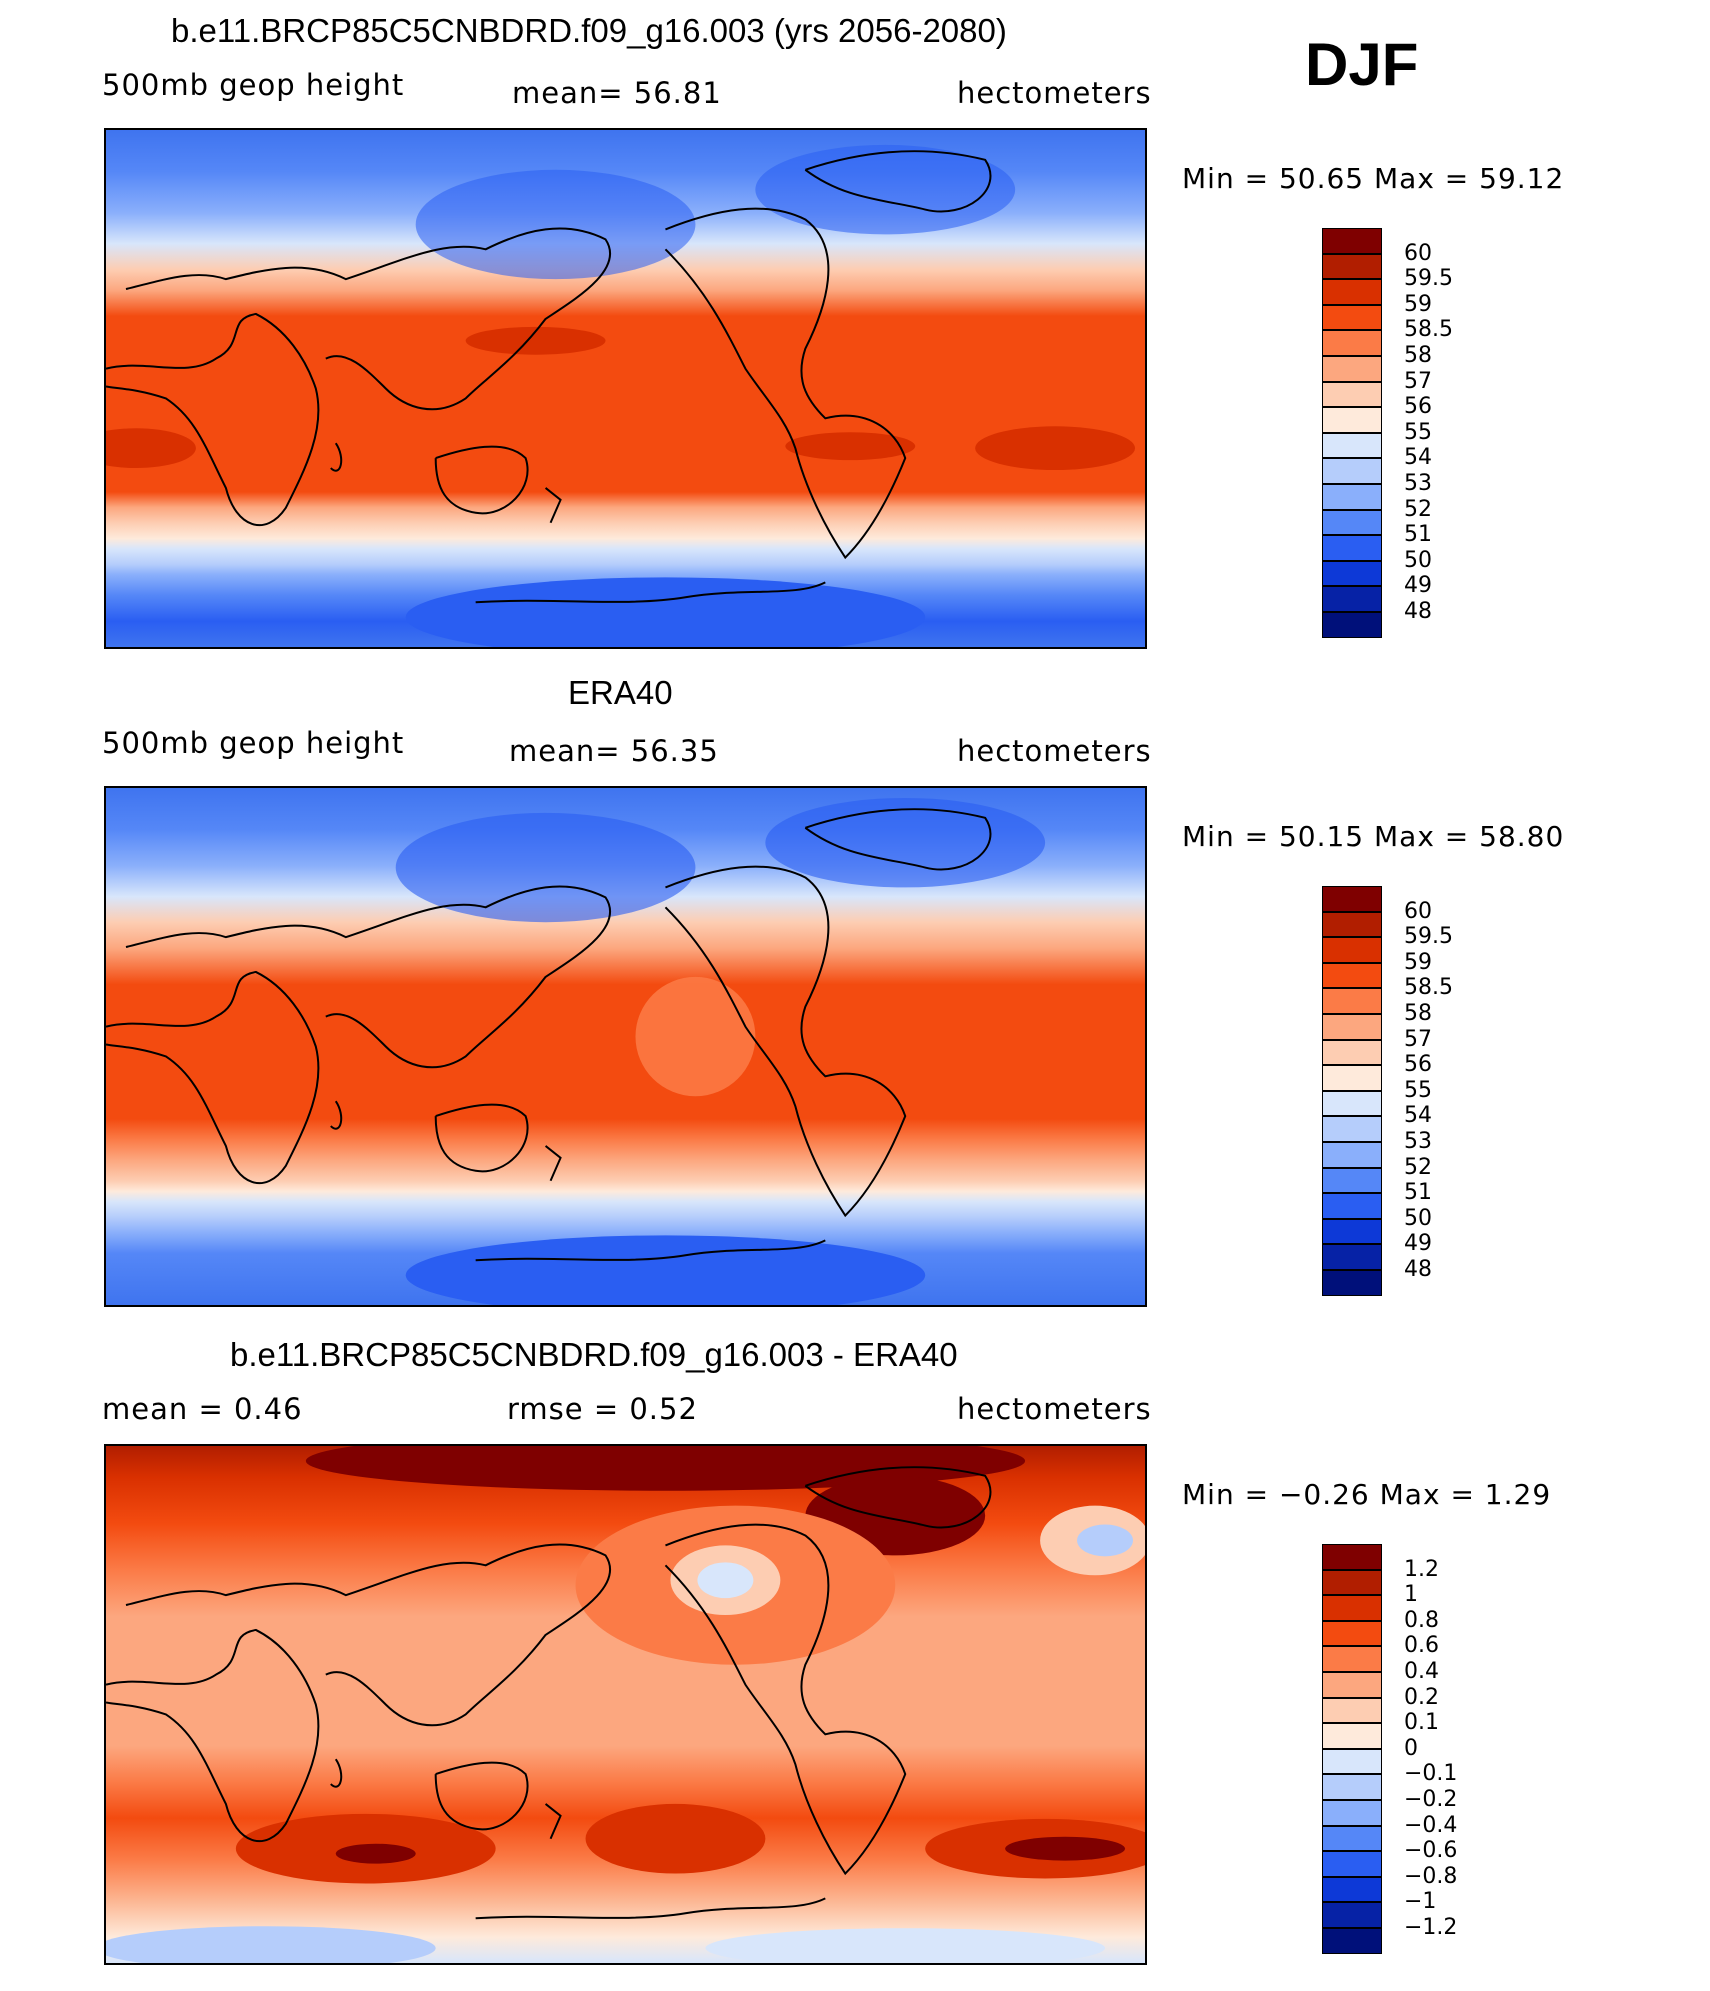  What do you see at coordinates (1418, 304) in the screenshot?
I see `panel-1-colorbar-label: 59` at bounding box center [1418, 304].